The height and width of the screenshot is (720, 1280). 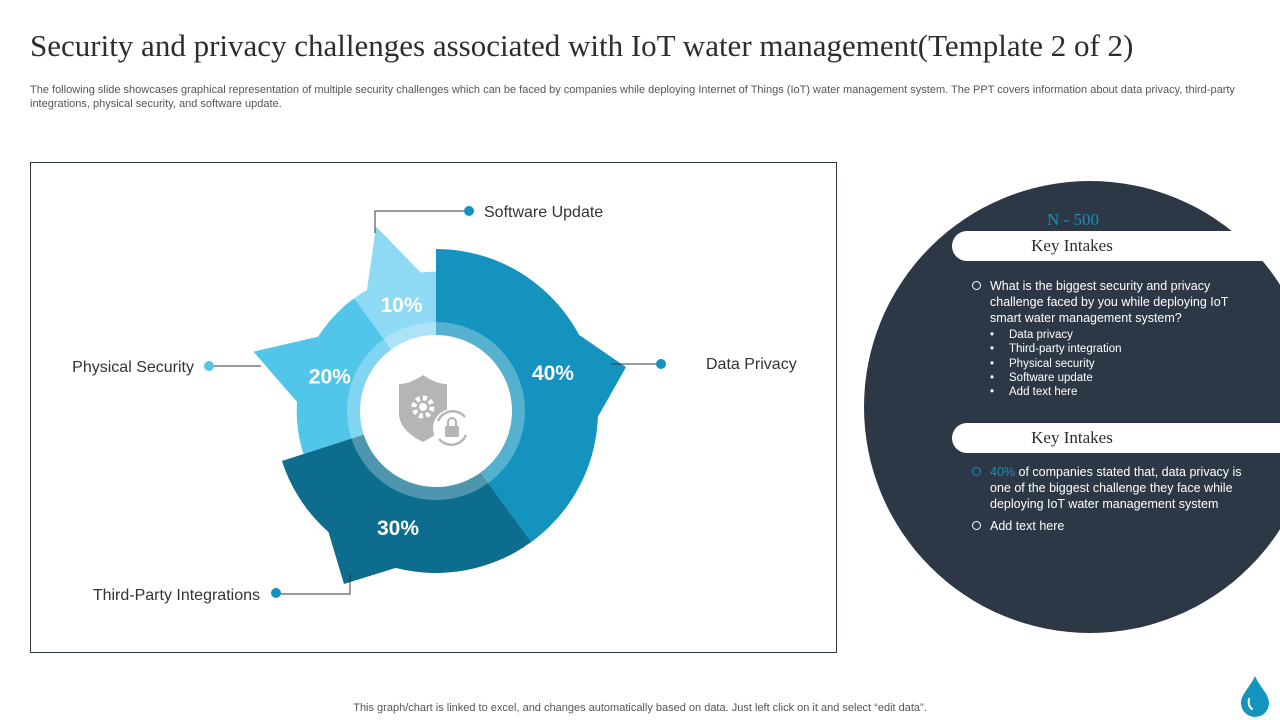 What do you see at coordinates (1072, 245) in the screenshot?
I see `key-intakes-heading-1-text: Key Intakes` at bounding box center [1072, 245].